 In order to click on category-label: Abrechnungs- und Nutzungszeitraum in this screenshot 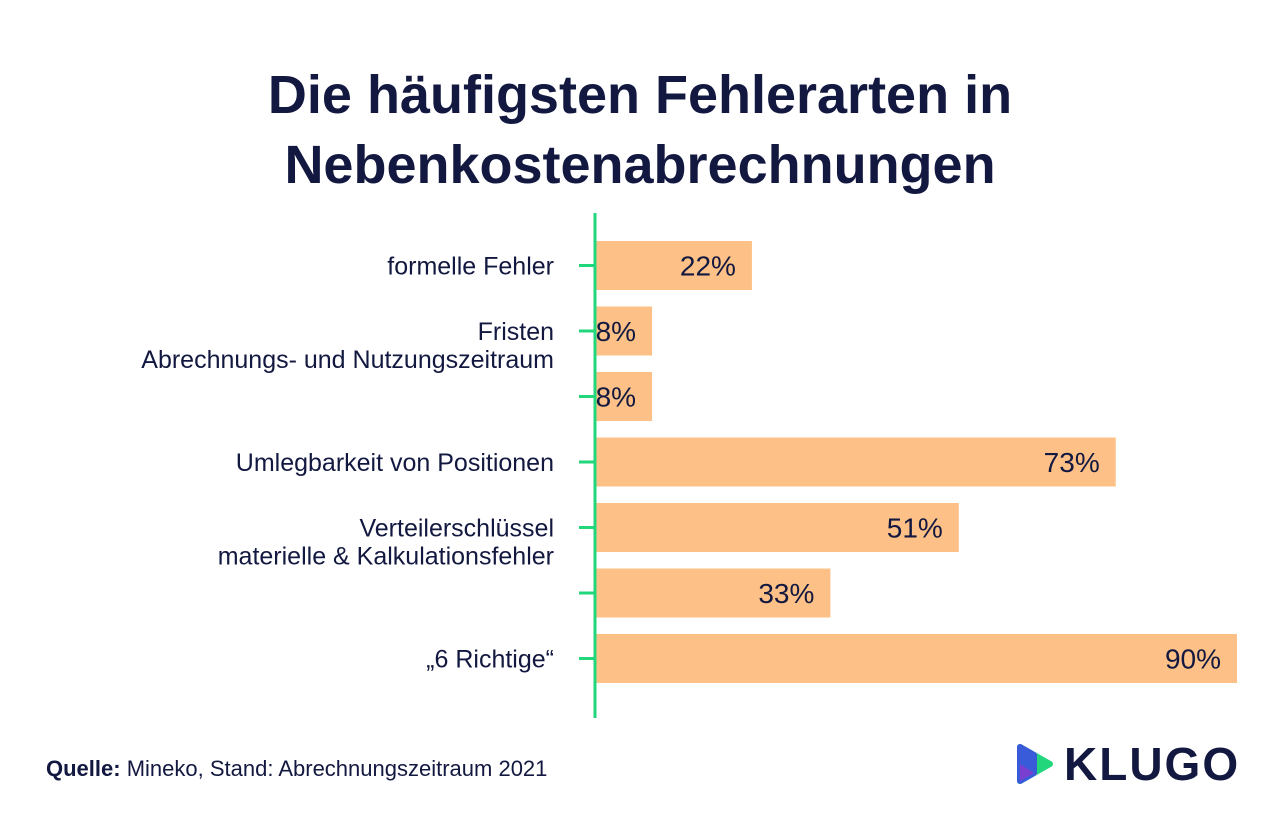, I will do `click(347, 360)`.